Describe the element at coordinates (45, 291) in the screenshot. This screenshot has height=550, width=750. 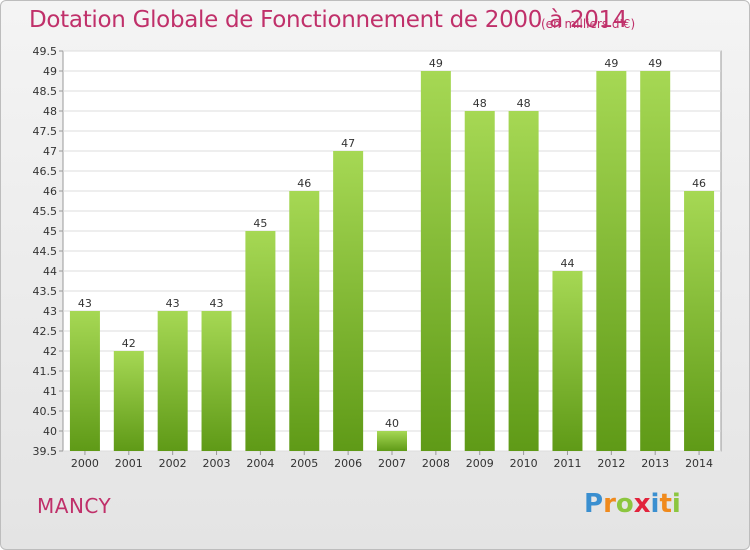
I see `y-tick-label: 43.5` at that location.